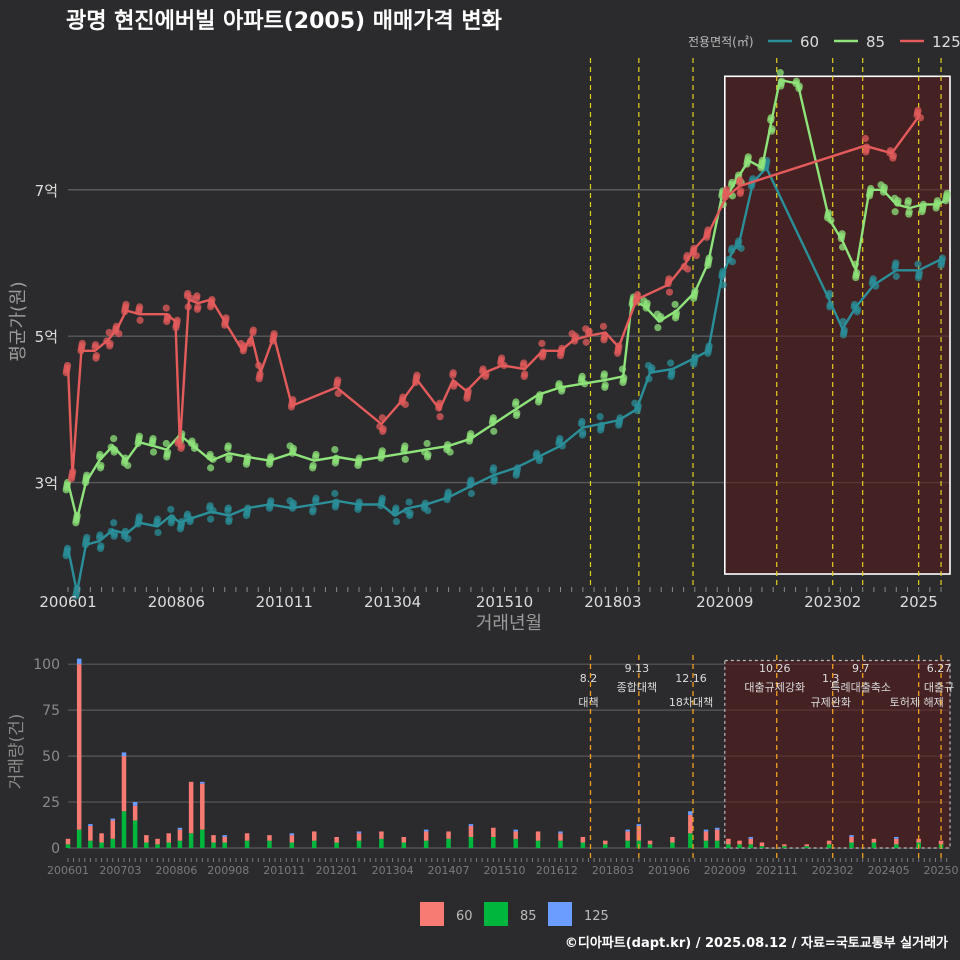 This screenshot has width=960, height=960. I want to click on y-tick-label: 5억, so click(46, 337).